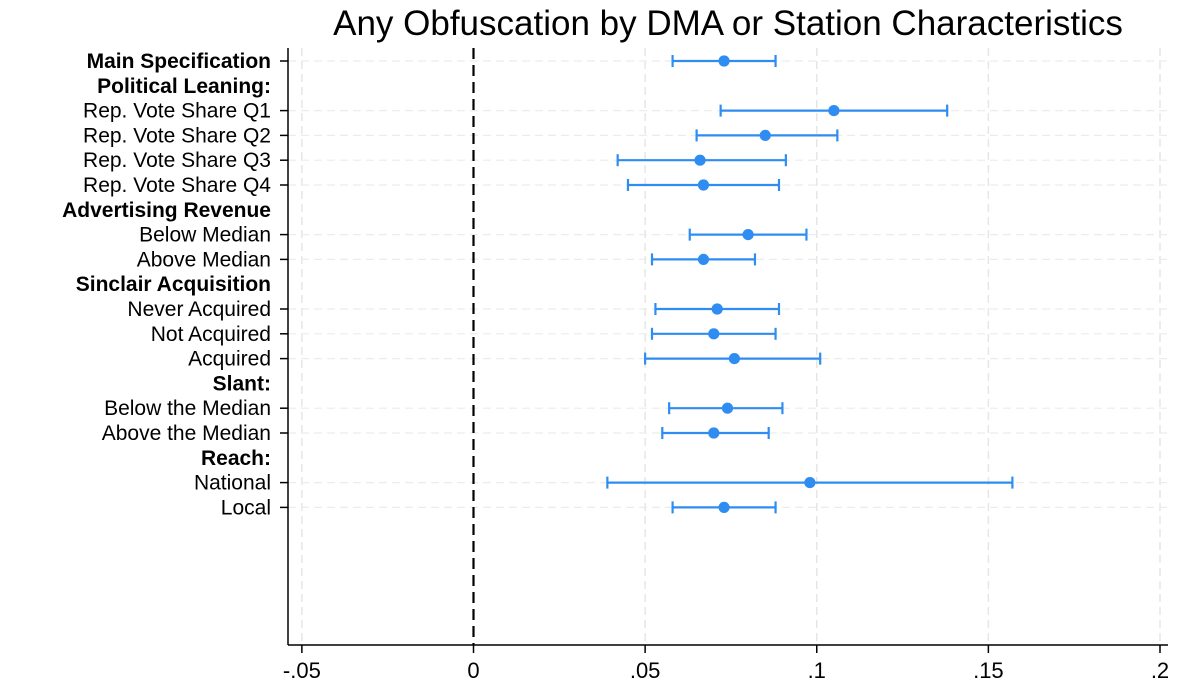 This screenshot has height=688, width=1177. What do you see at coordinates (166, 210) in the screenshot?
I see `group-header-label: Advertising Revenue` at bounding box center [166, 210].